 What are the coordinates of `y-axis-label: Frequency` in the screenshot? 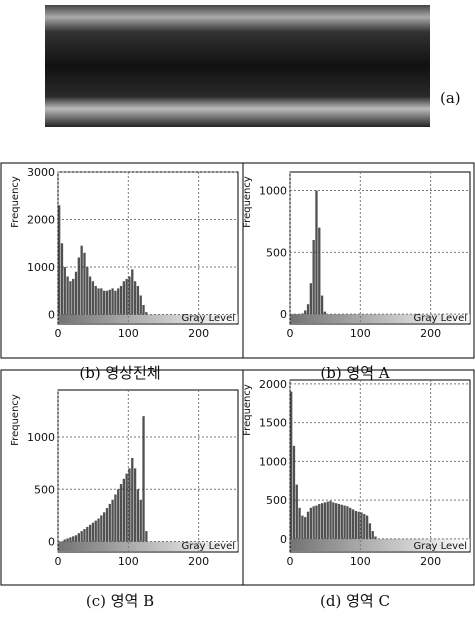 It's located at (15, 420).